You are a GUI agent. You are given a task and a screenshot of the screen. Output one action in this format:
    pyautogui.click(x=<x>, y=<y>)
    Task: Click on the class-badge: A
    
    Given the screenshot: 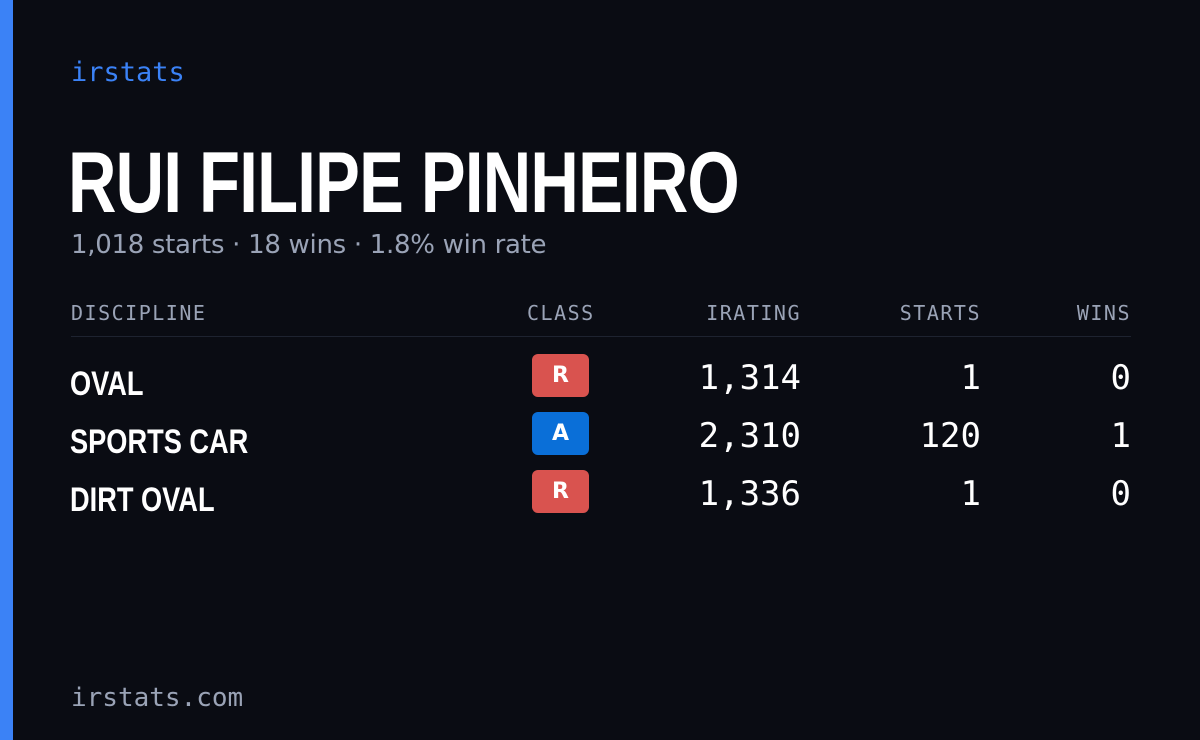 What is the action you would take?
    pyautogui.click(x=560, y=433)
    